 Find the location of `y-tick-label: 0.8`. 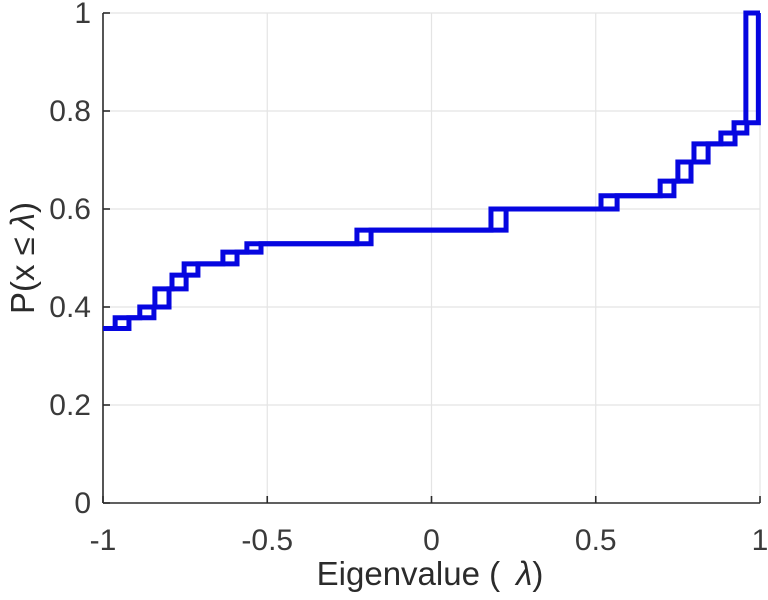

y-tick-label: 0.8 is located at coordinates (70, 111).